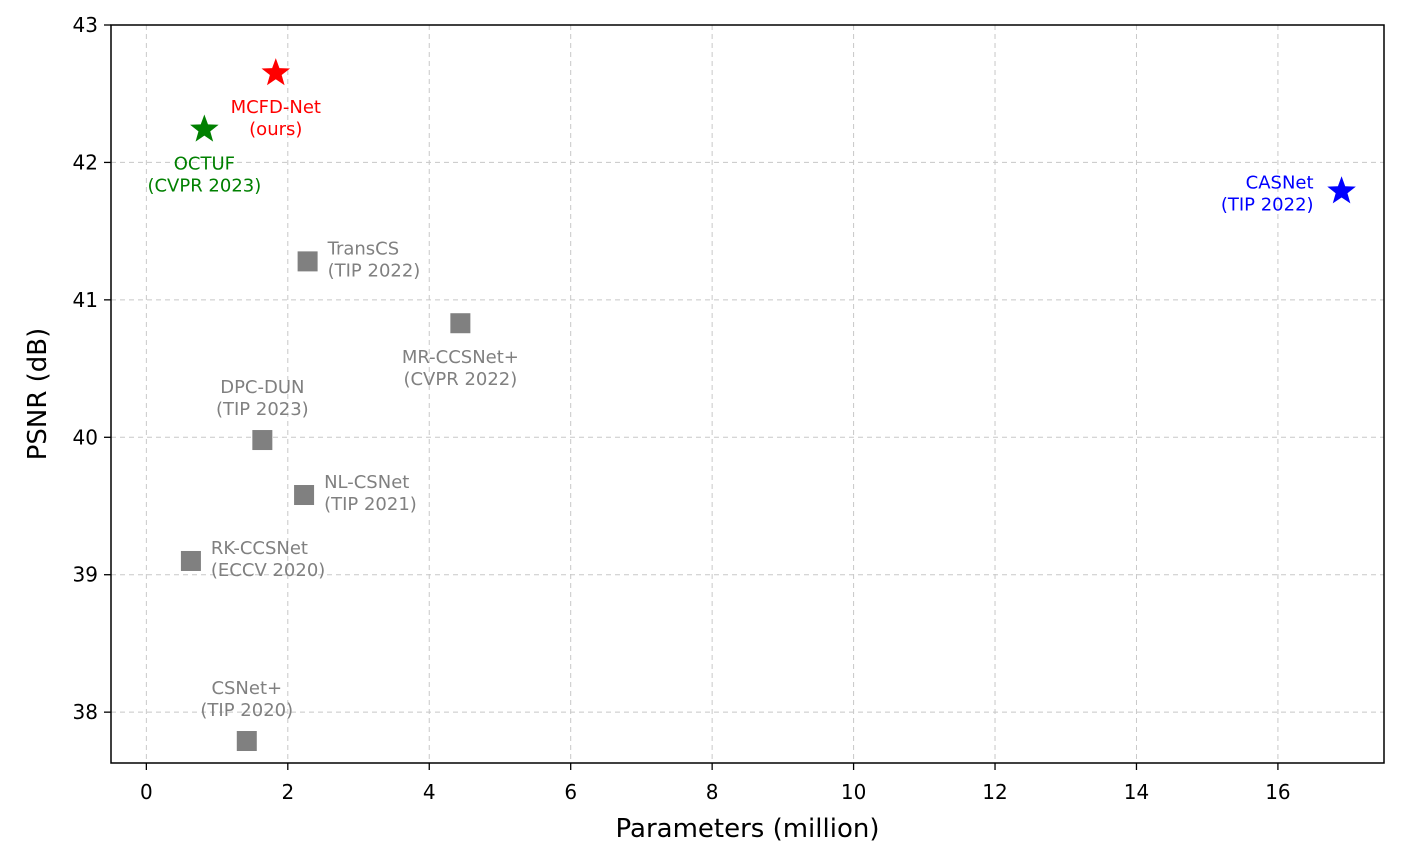  I want to click on point-label-name: TransCS, so click(363, 248).